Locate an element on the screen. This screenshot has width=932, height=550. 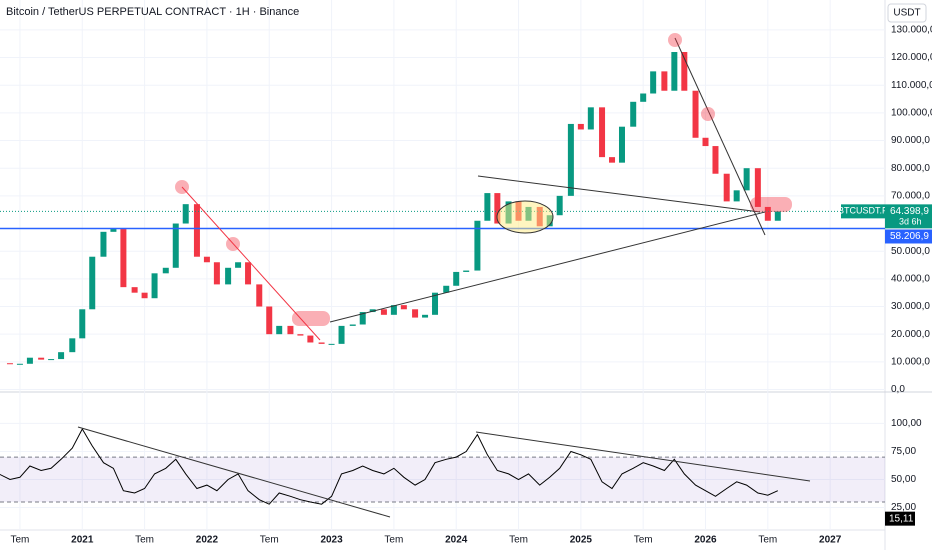
y-tick-label: 0,0 is located at coordinates (898, 389).